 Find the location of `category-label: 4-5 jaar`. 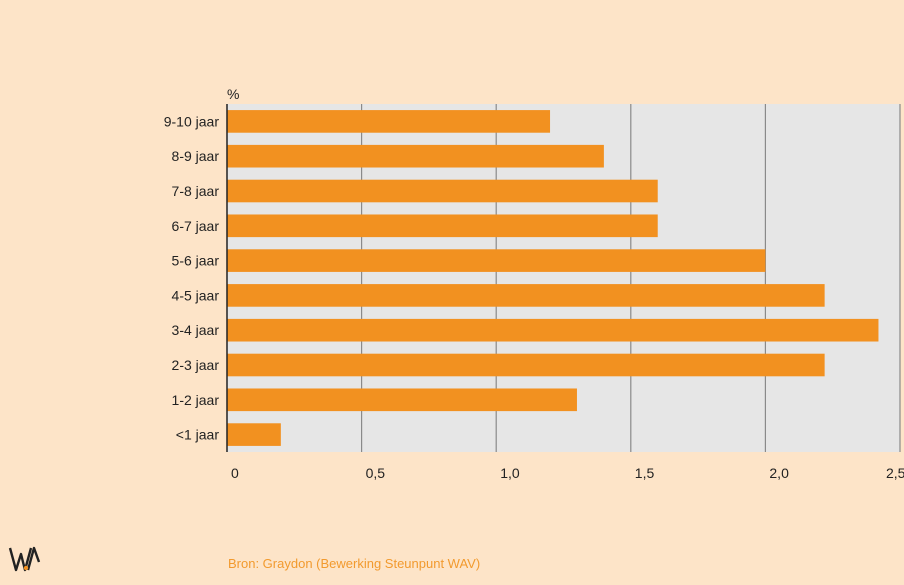

category-label: 4-5 jaar is located at coordinates (196, 295).